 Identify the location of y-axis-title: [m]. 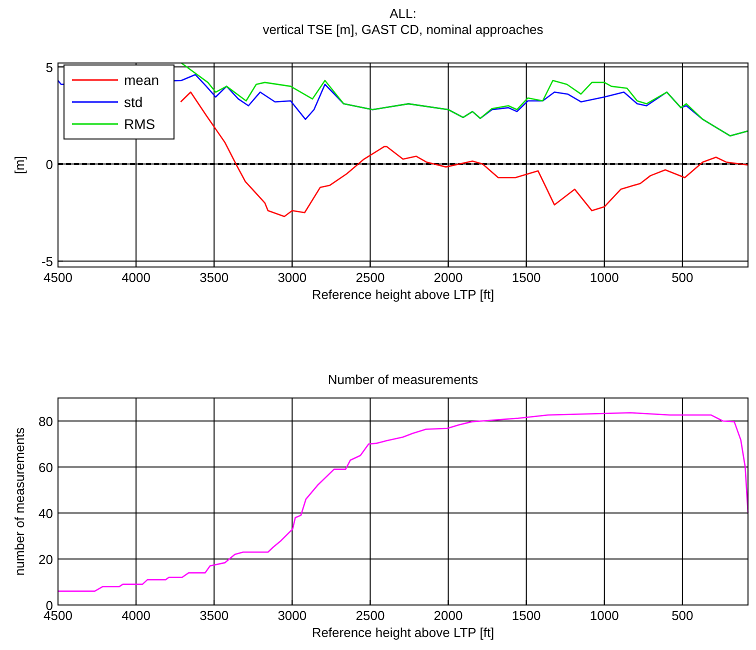
(19, 165).